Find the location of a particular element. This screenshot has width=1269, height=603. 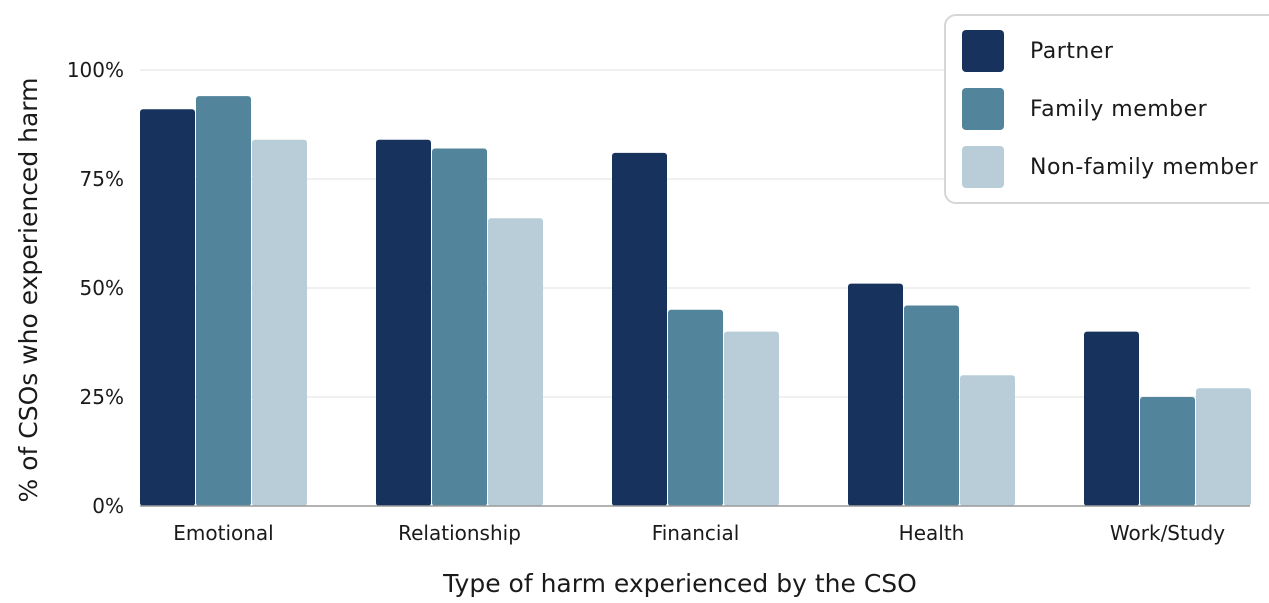

legend-label-non-family-member: Non-family member is located at coordinates (1144, 167).